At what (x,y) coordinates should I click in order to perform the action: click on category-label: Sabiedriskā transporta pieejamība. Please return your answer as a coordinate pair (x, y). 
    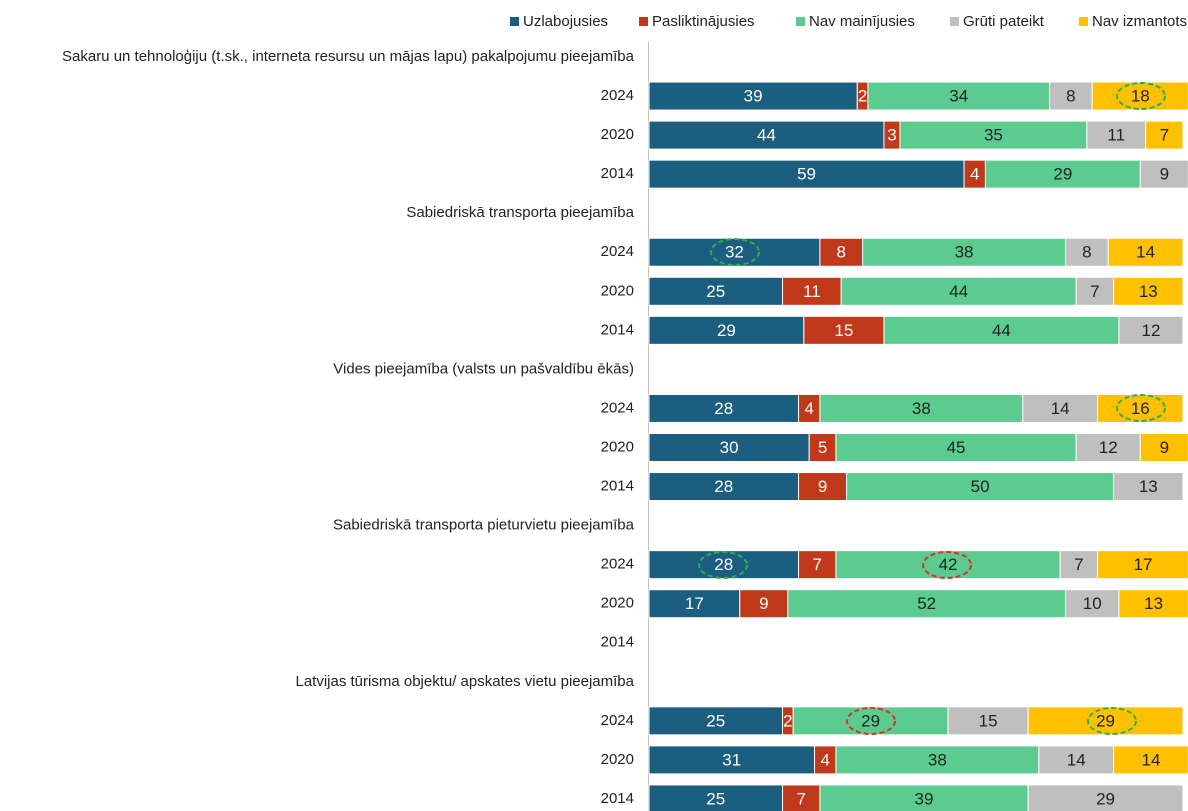
    Looking at the image, I should click on (520, 212).